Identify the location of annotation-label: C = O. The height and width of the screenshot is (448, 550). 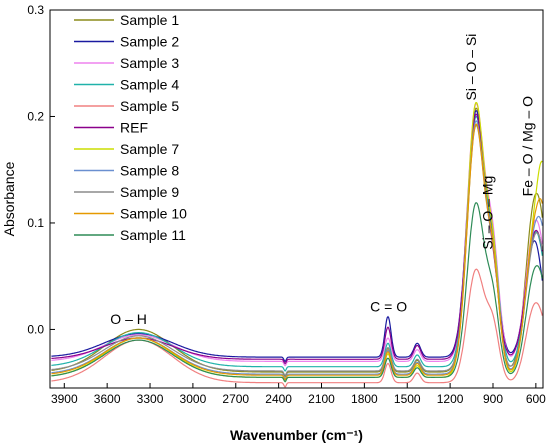
(388, 306).